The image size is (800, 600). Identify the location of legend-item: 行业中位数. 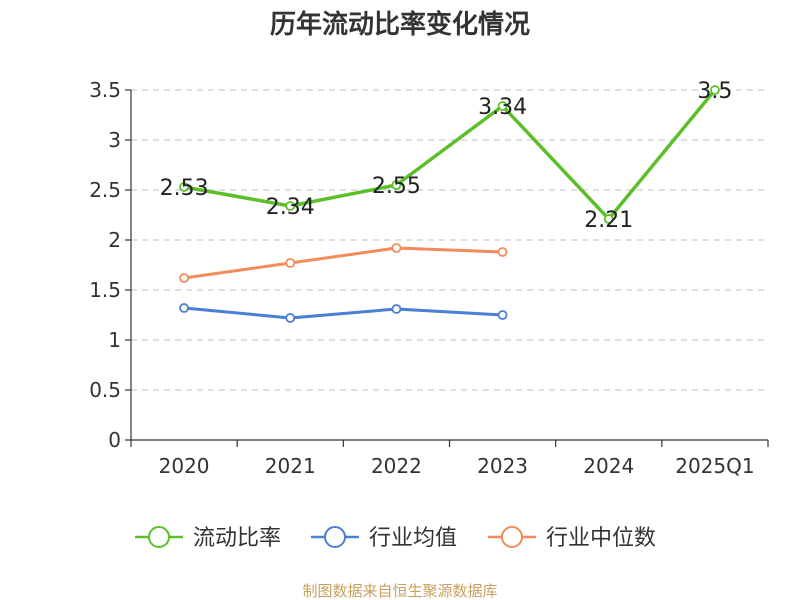
(572, 538).